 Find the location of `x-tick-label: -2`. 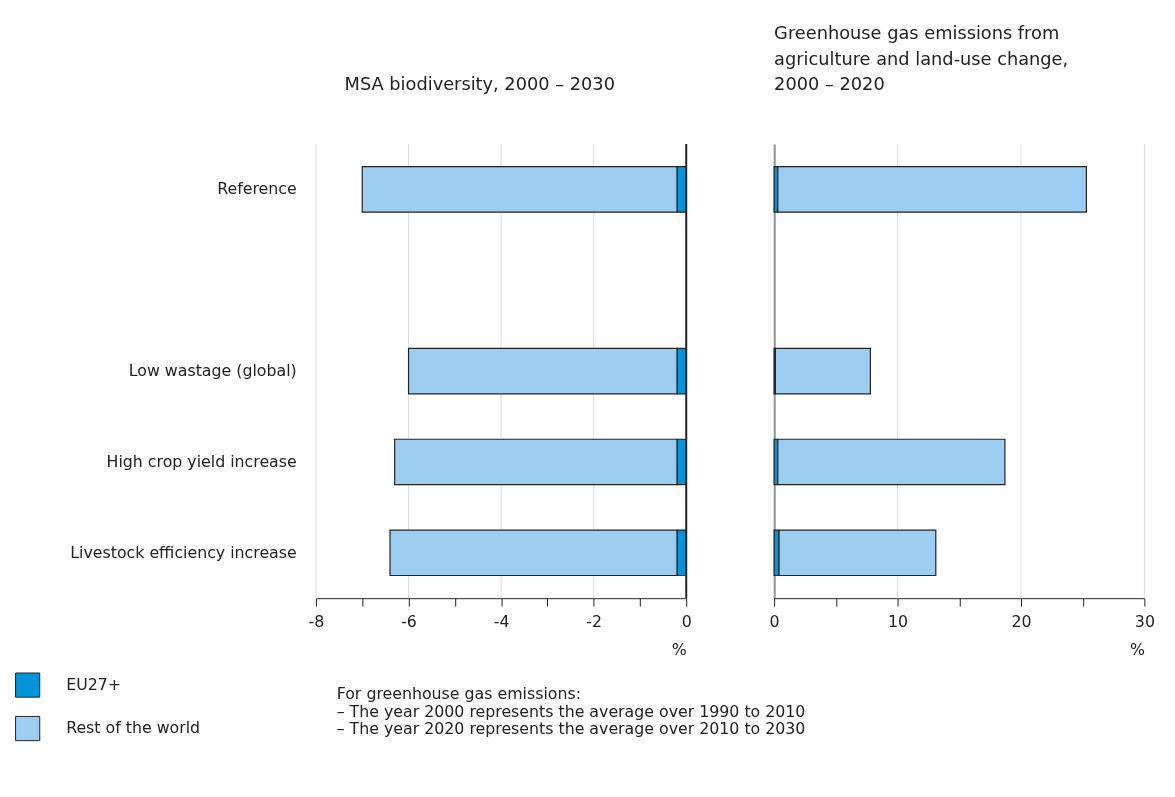

x-tick-label: -2 is located at coordinates (594, 622).